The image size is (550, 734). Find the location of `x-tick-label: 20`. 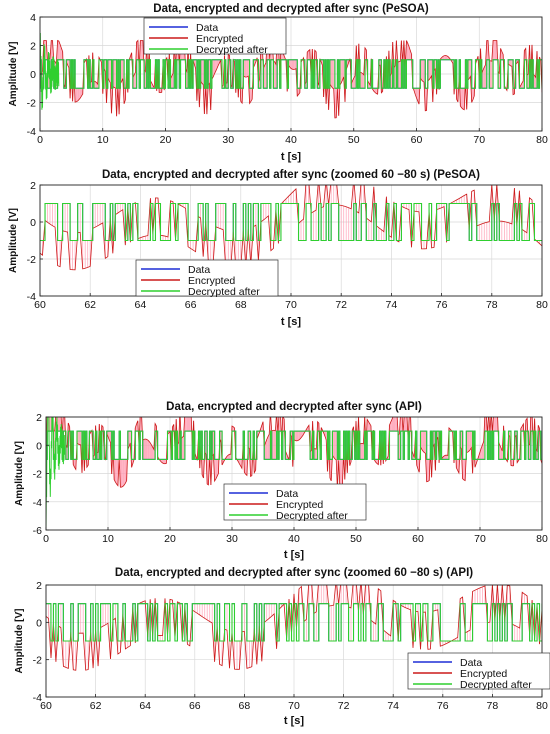

x-tick-label: 20 is located at coordinates (170, 539).